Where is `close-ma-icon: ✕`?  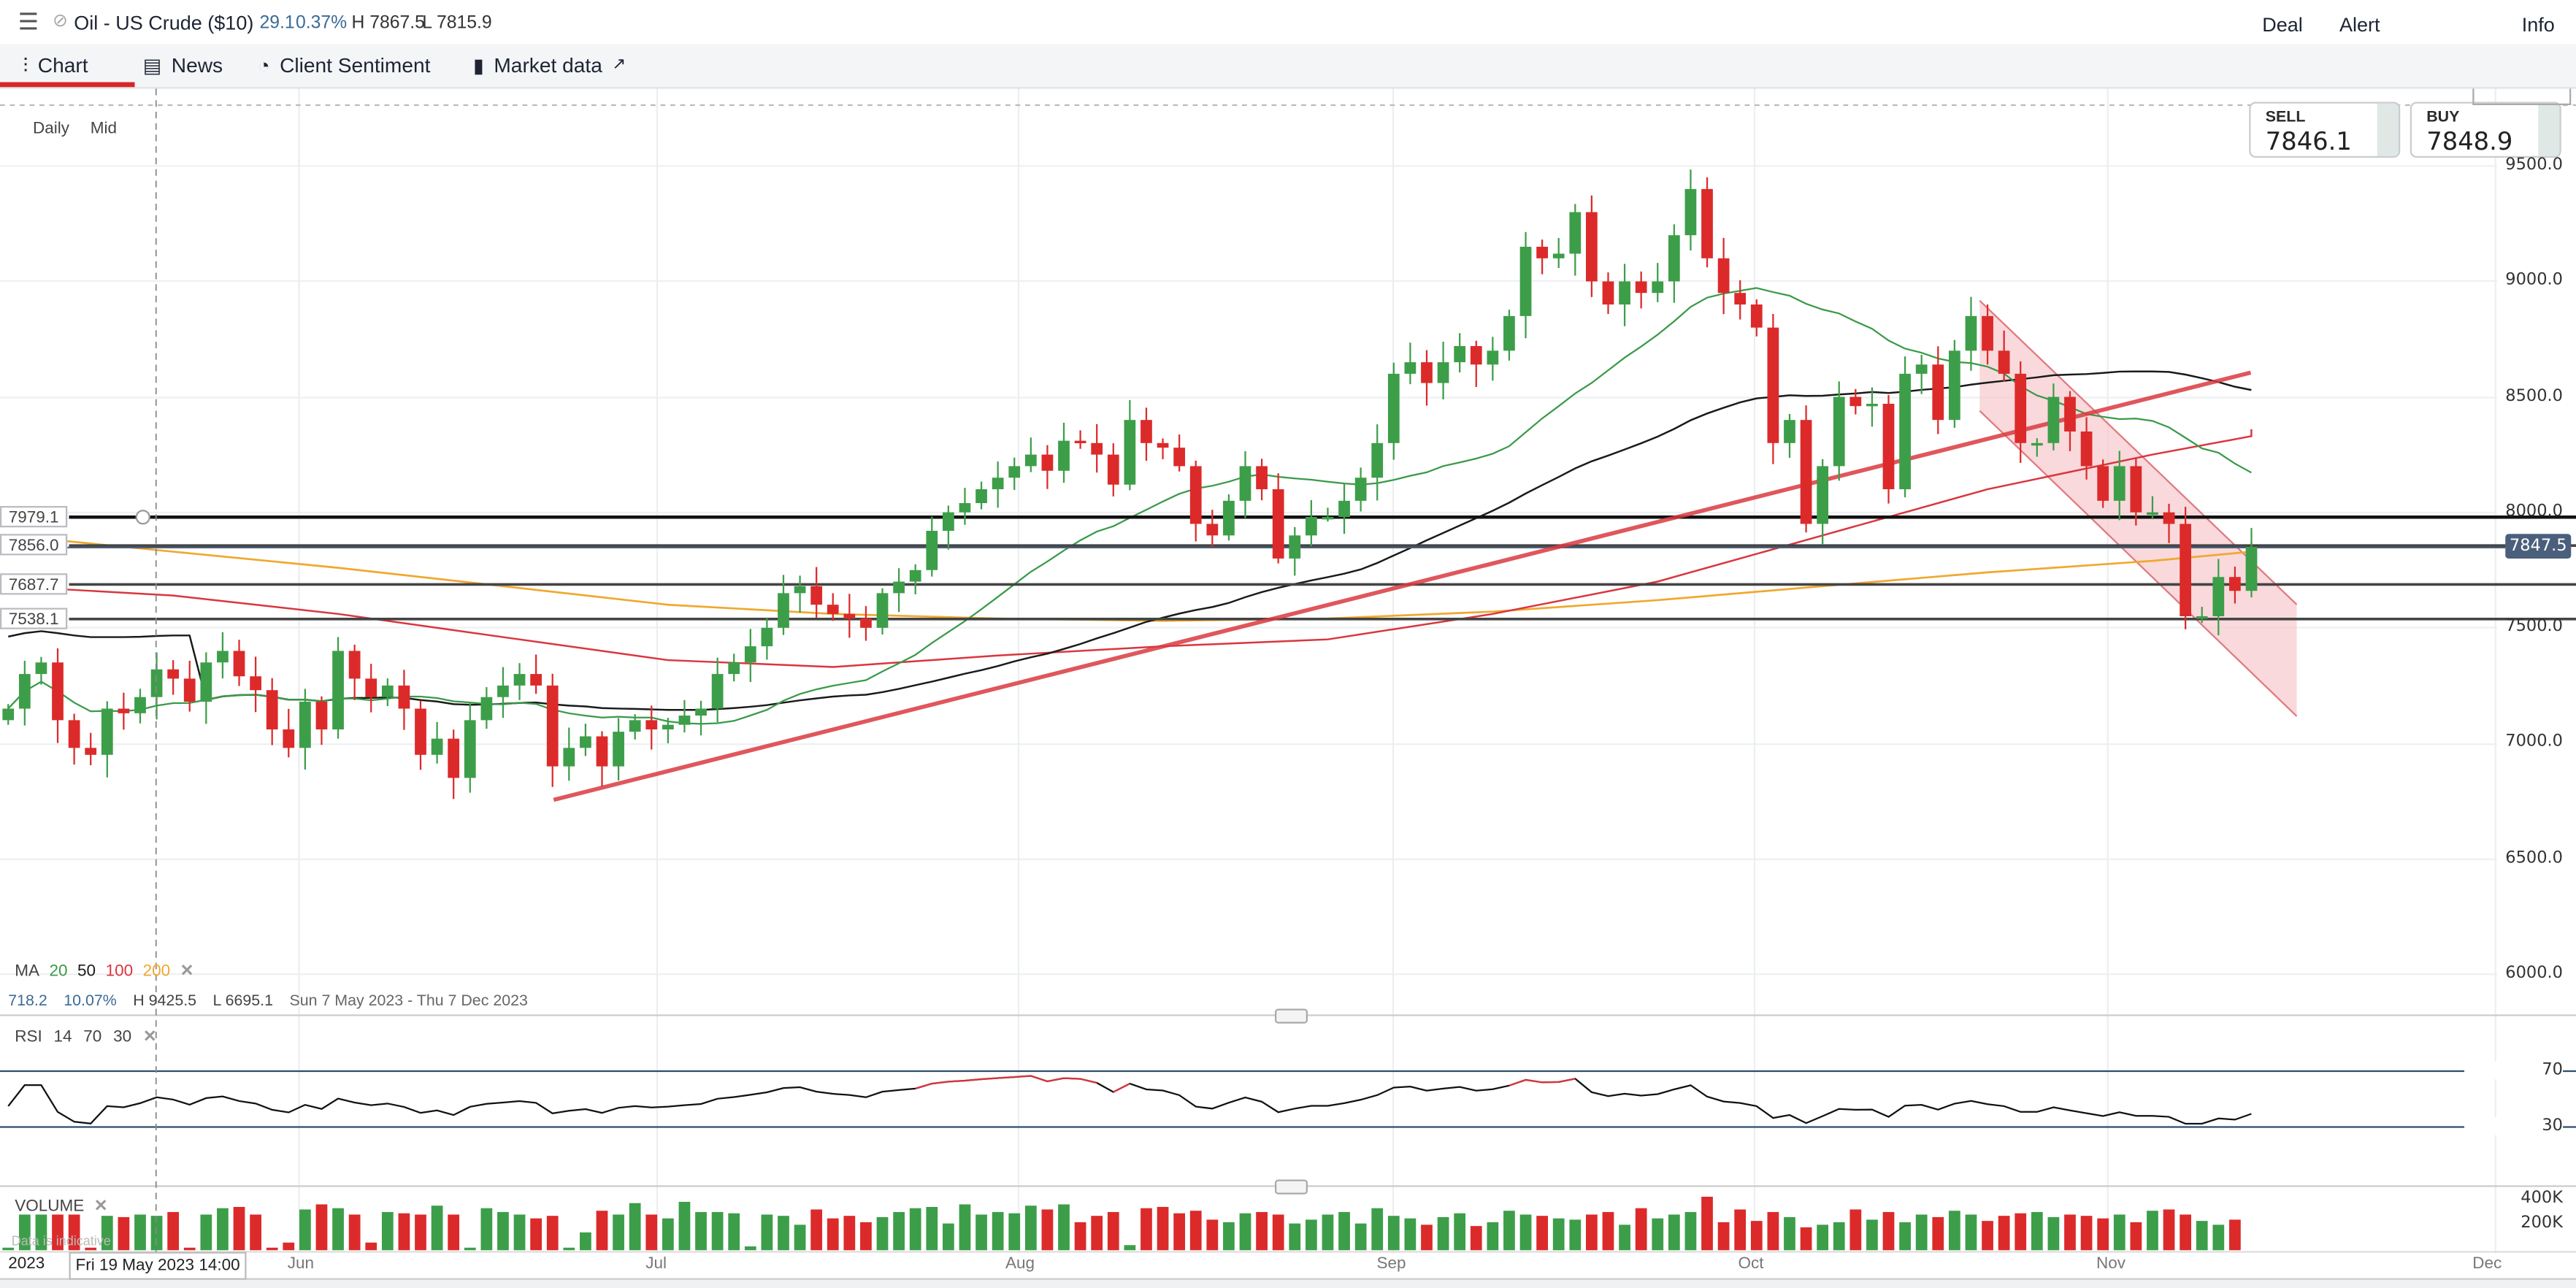 close-ma-icon: ✕ is located at coordinates (187, 972).